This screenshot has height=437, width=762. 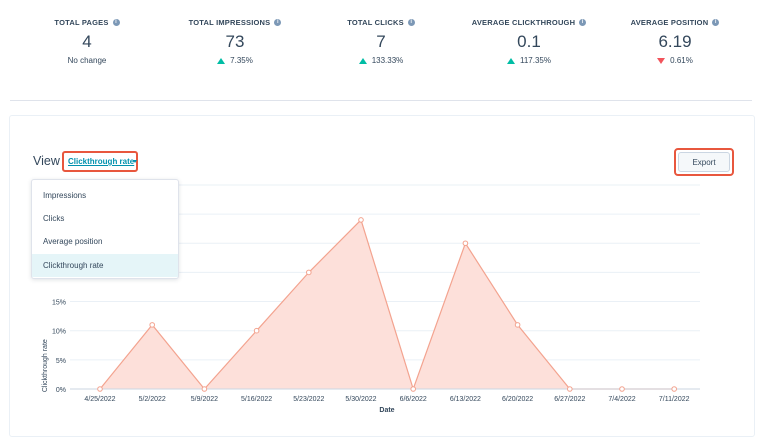 What do you see at coordinates (61, 361) in the screenshot?
I see `y-tick-label: 5%` at bounding box center [61, 361].